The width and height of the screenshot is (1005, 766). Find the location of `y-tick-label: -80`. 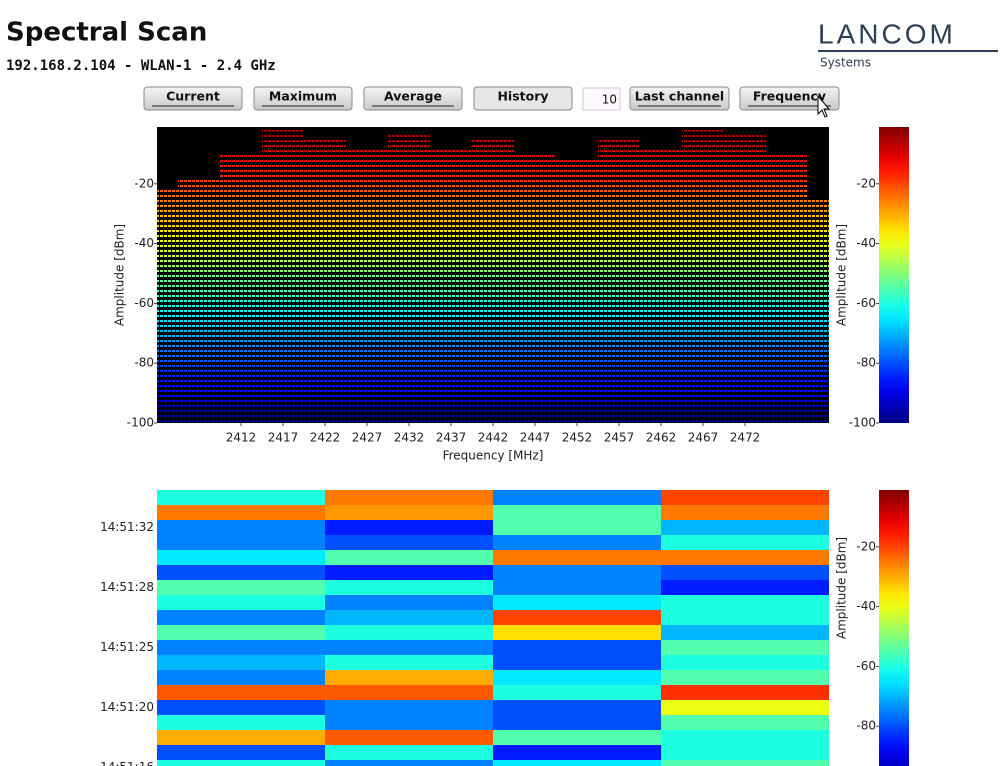

y-tick-label: -80 is located at coordinates (144, 363).